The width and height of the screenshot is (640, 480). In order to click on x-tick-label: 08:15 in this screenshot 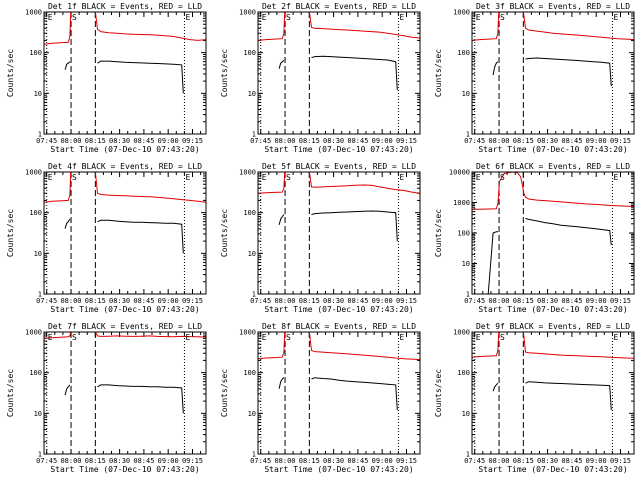, I will do `click(523, 461)`.